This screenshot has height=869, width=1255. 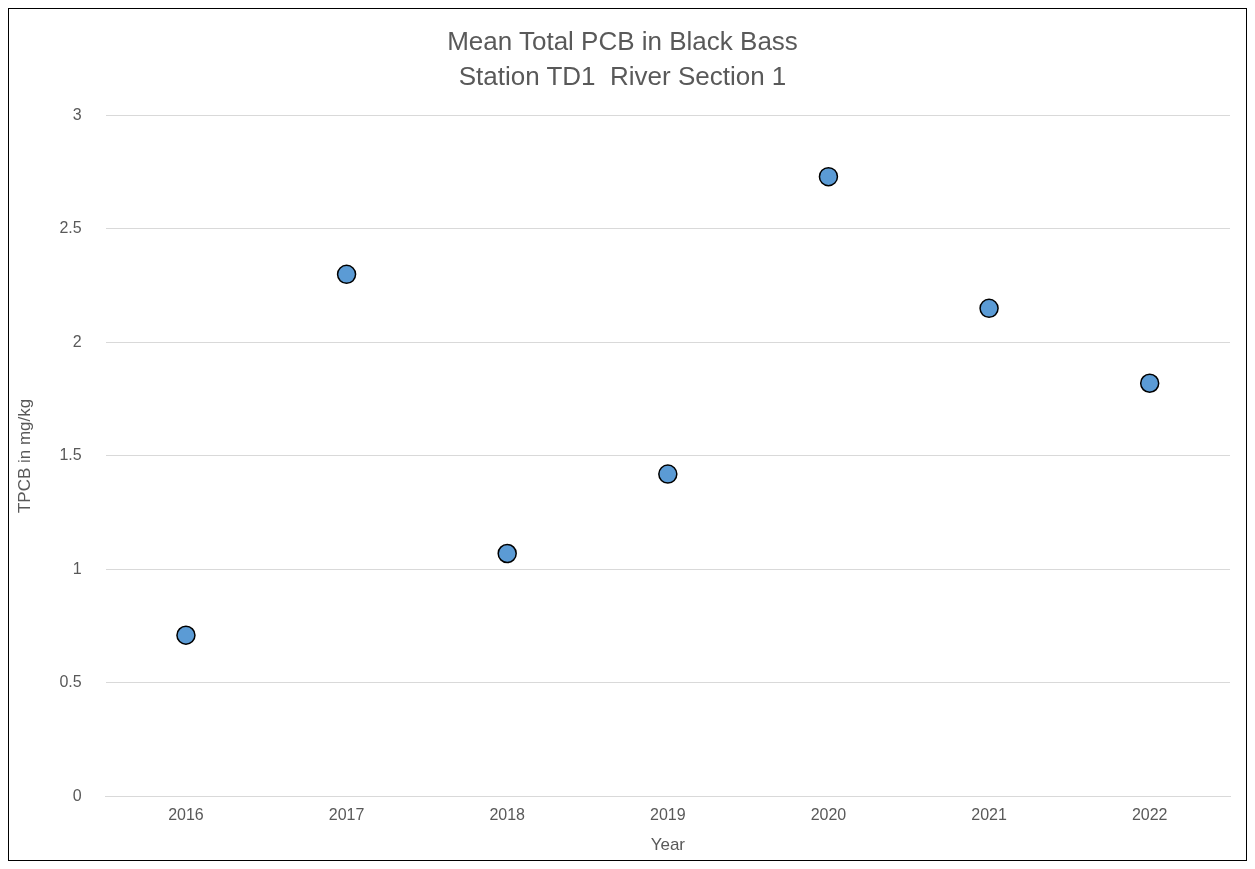 What do you see at coordinates (622, 40) in the screenshot?
I see `chart-title: Mean Total PCB in Black Bass` at bounding box center [622, 40].